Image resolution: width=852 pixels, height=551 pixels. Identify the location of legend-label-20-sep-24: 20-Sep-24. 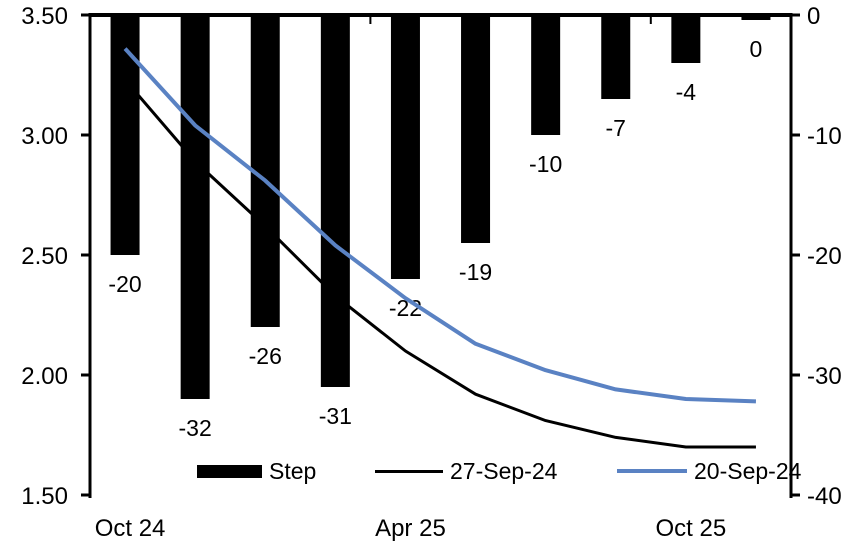
(748, 470).